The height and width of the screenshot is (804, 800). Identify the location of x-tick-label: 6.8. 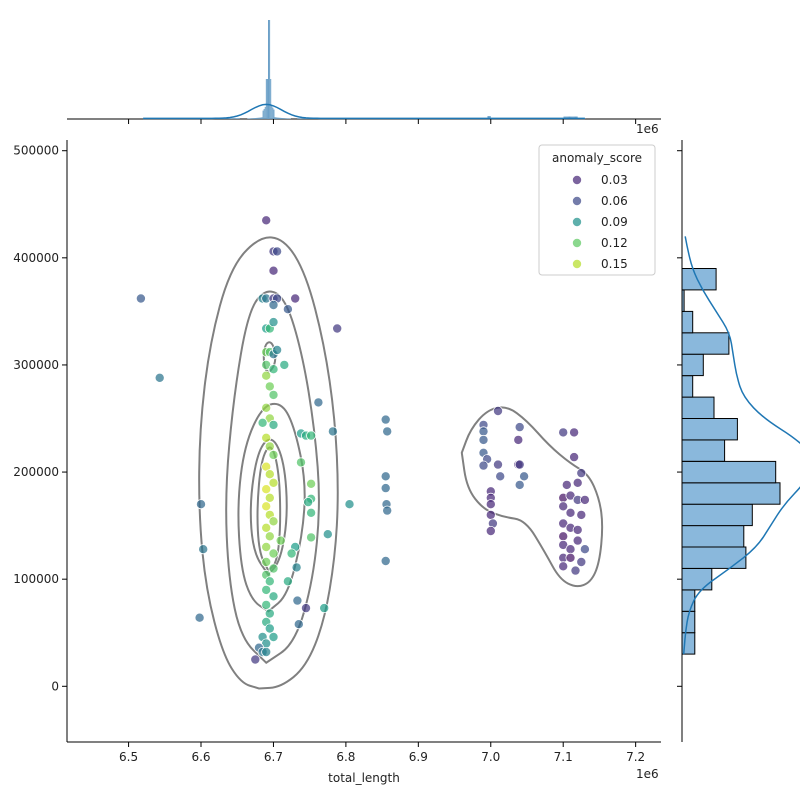
(345, 757).